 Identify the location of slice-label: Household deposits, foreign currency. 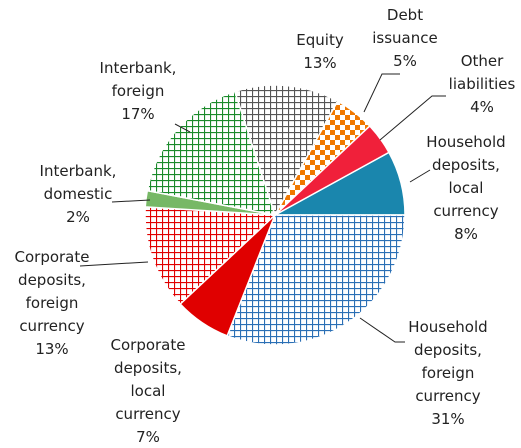
(447, 361).